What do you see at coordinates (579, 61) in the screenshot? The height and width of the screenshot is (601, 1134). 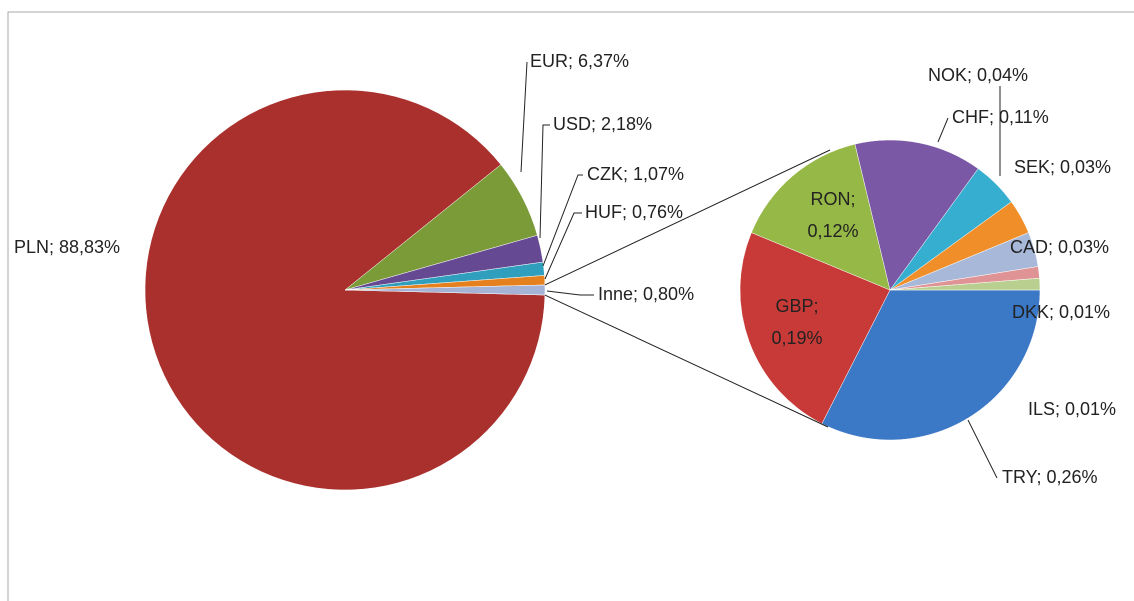 I see `data-label: EUR; 6,37%` at bounding box center [579, 61].